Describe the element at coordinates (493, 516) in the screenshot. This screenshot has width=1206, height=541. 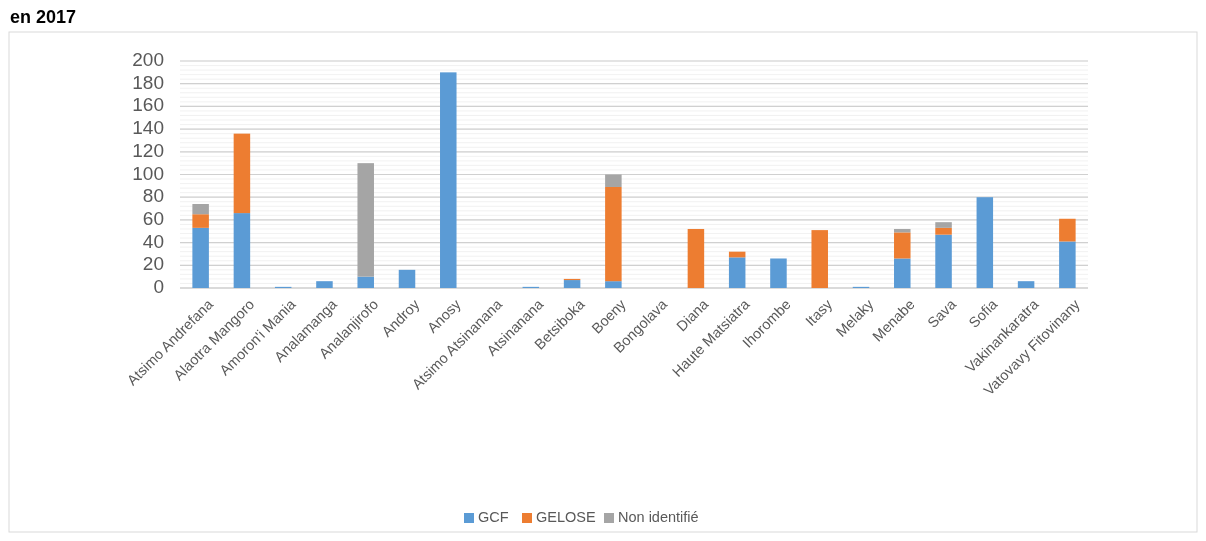
I see `legend-label: GCF` at that location.